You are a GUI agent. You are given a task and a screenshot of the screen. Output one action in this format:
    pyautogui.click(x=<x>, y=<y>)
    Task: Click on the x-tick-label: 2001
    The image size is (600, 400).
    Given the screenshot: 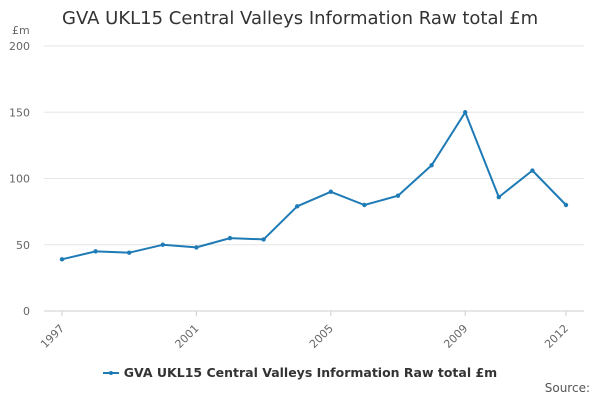 What is the action you would take?
    pyautogui.click(x=187, y=336)
    